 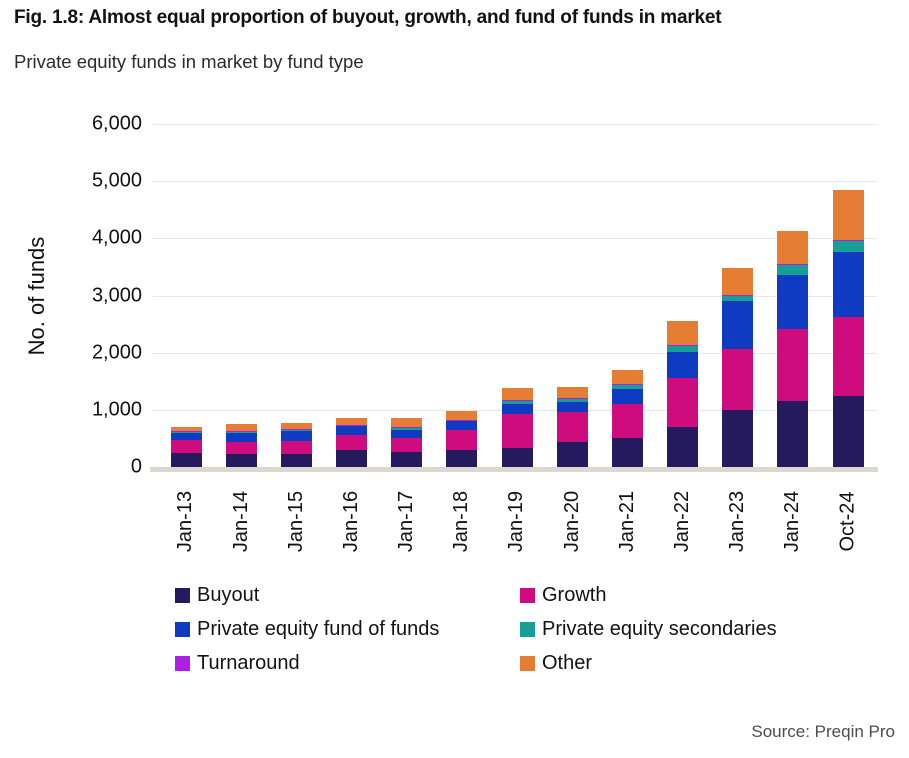 I want to click on y-axis-tick-label: 4,000, so click(x=116, y=237).